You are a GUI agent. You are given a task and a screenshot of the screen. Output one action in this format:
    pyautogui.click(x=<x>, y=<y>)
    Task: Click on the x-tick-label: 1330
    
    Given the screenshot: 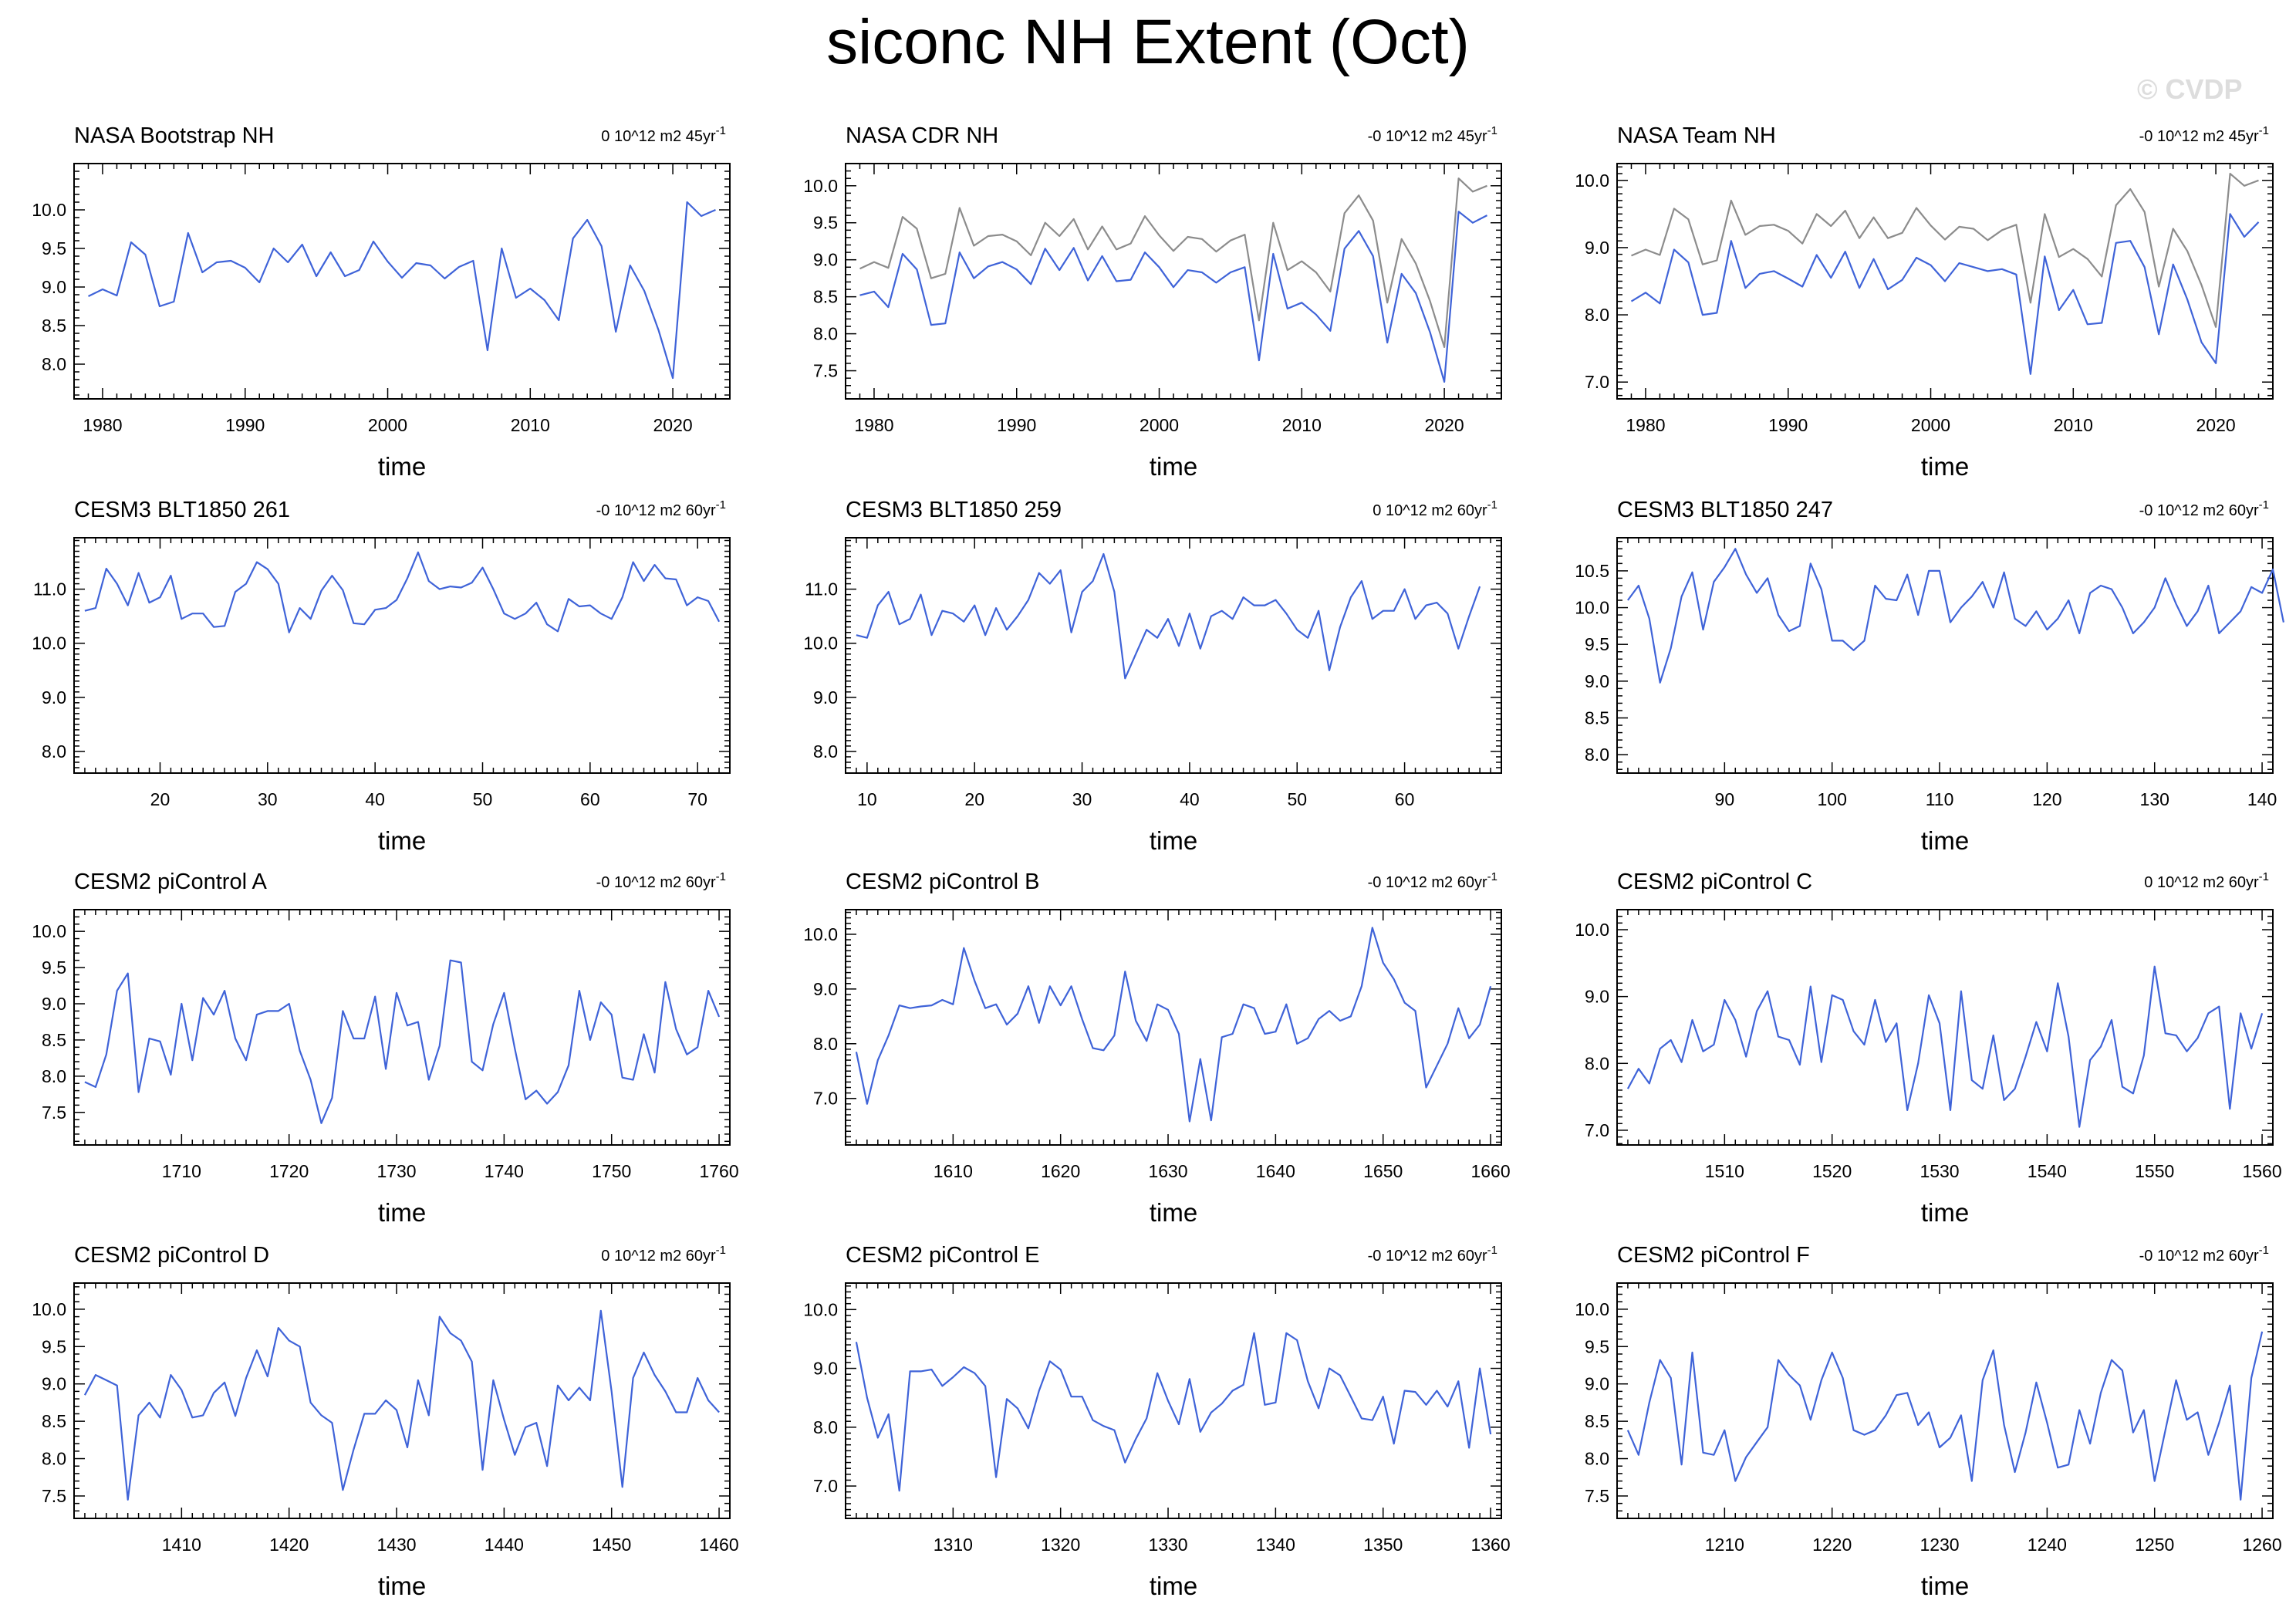 What is the action you would take?
    pyautogui.click(x=1167, y=1545)
    